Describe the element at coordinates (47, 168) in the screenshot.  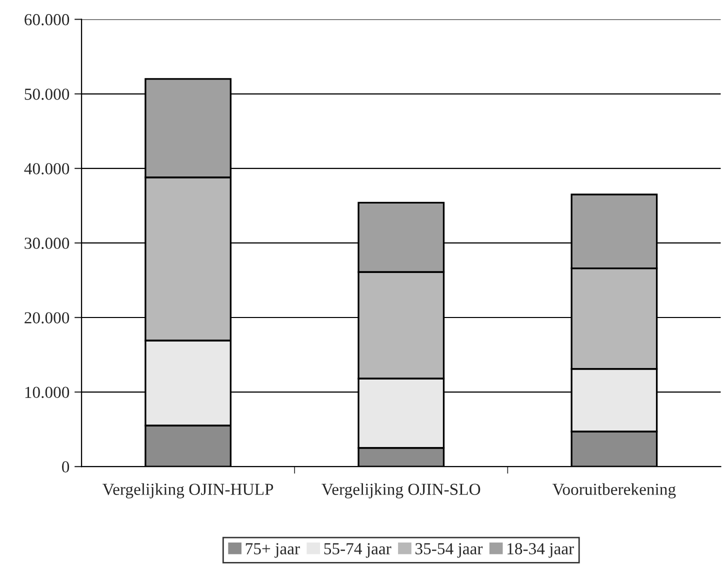
I see `y-tick-label: 40.000` at that location.